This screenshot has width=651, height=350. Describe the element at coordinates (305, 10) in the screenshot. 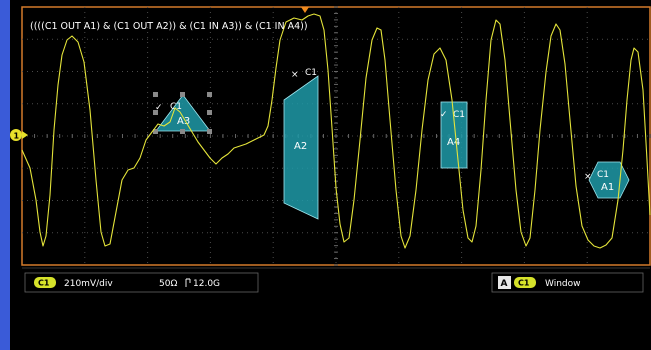

I see `trigger-position-marker` at that location.